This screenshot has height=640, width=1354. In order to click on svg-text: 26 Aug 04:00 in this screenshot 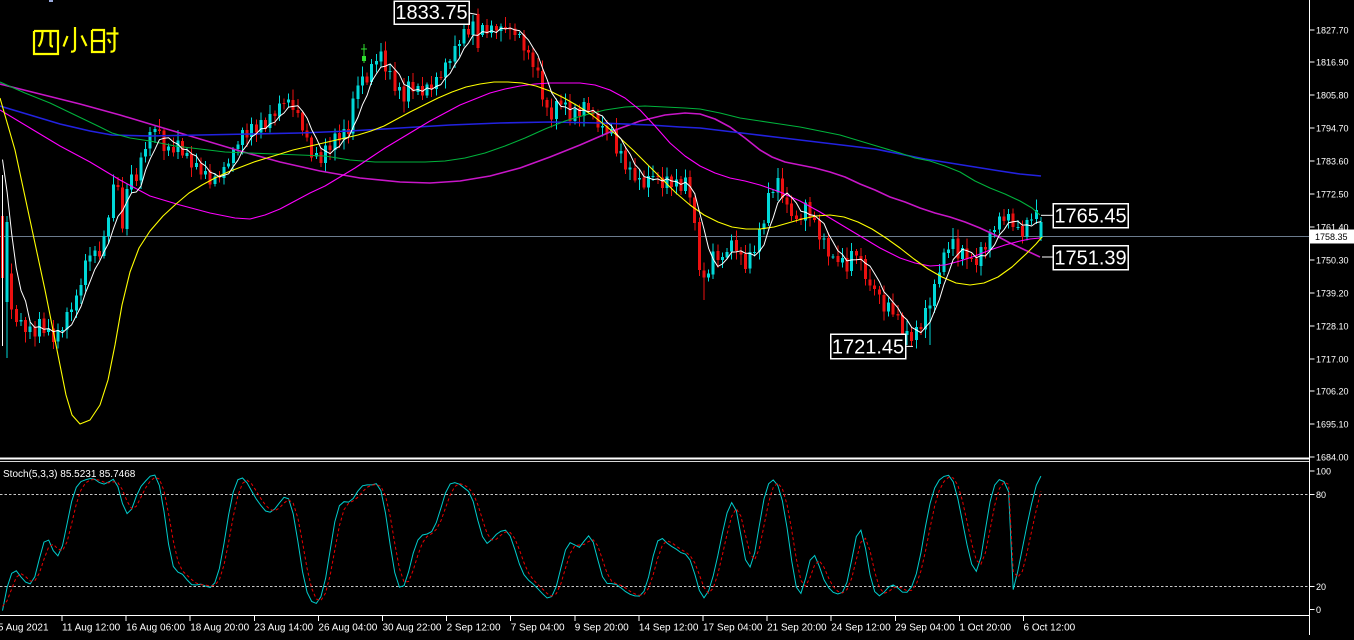, I will do `click(347, 628)`.